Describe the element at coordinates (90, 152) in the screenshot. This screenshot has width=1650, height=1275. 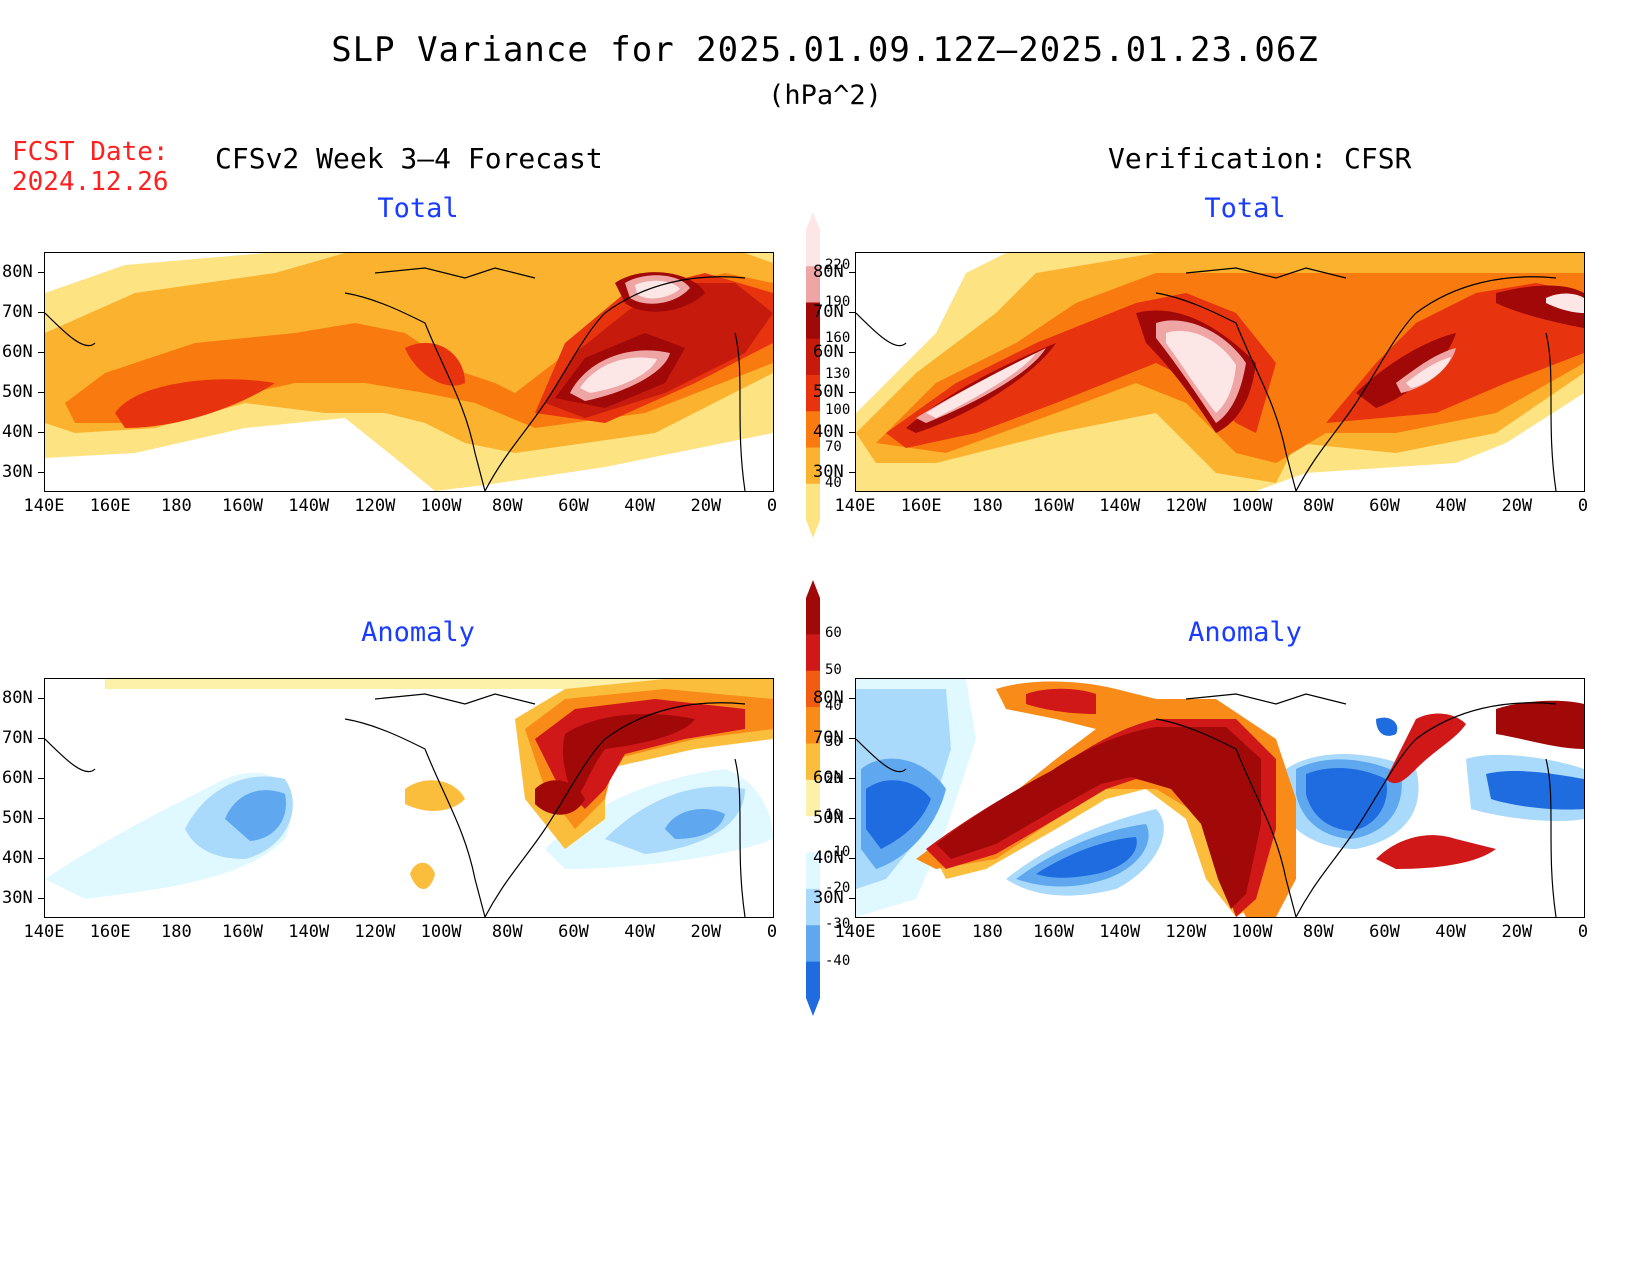
I see `forecast-date-label: FCST Date:` at that location.